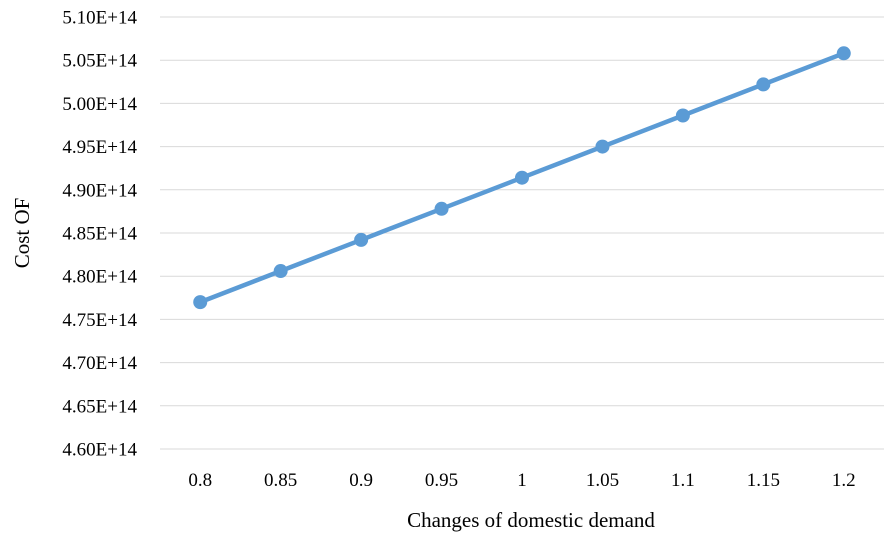 This screenshot has height=536, width=894. Describe the element at coordinates (200, 480) in the screenshot. I see `x-tick-label: 0.8` at that location.